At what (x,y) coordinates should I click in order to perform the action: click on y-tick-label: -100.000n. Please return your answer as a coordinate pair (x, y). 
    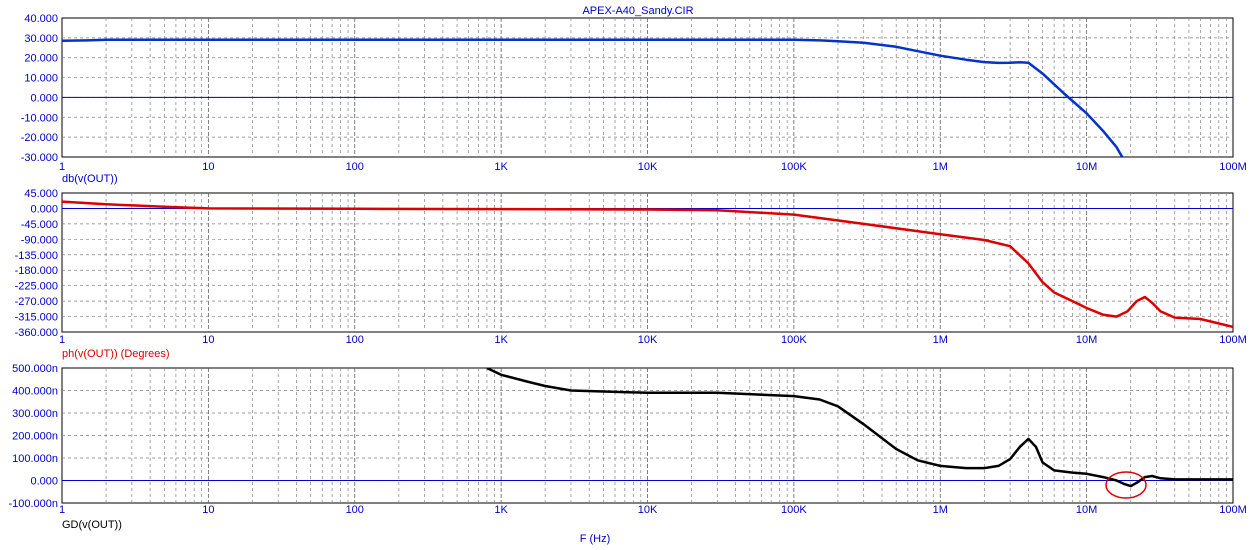
    Looking at the image, I should click on (33, 504).